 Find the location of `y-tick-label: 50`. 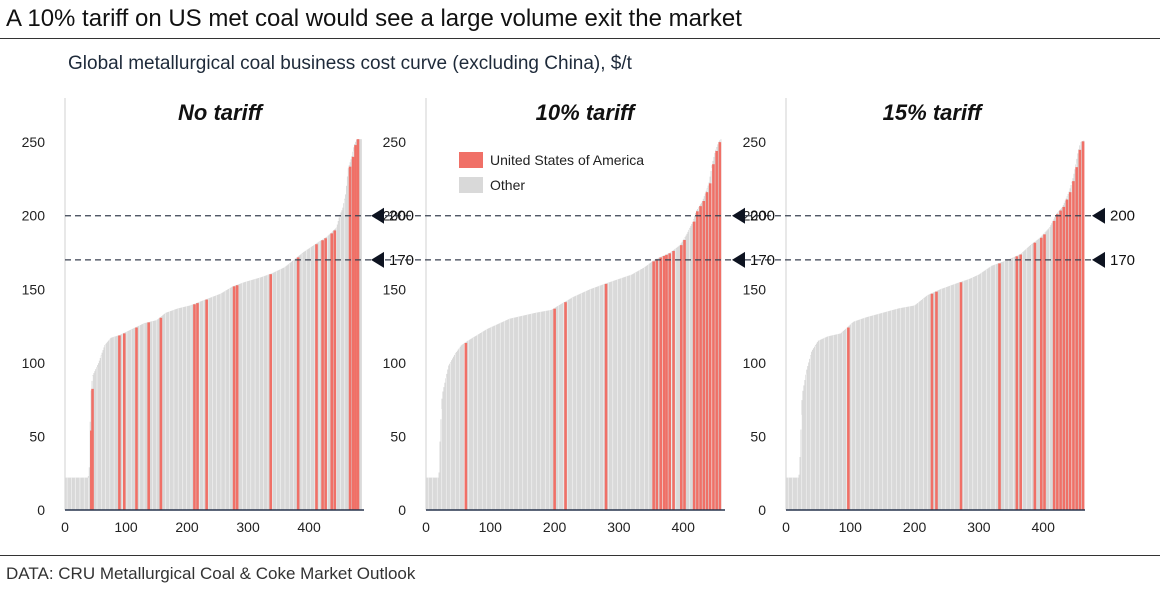

y-tick-label: 50 is located at coordinates (37, 436).